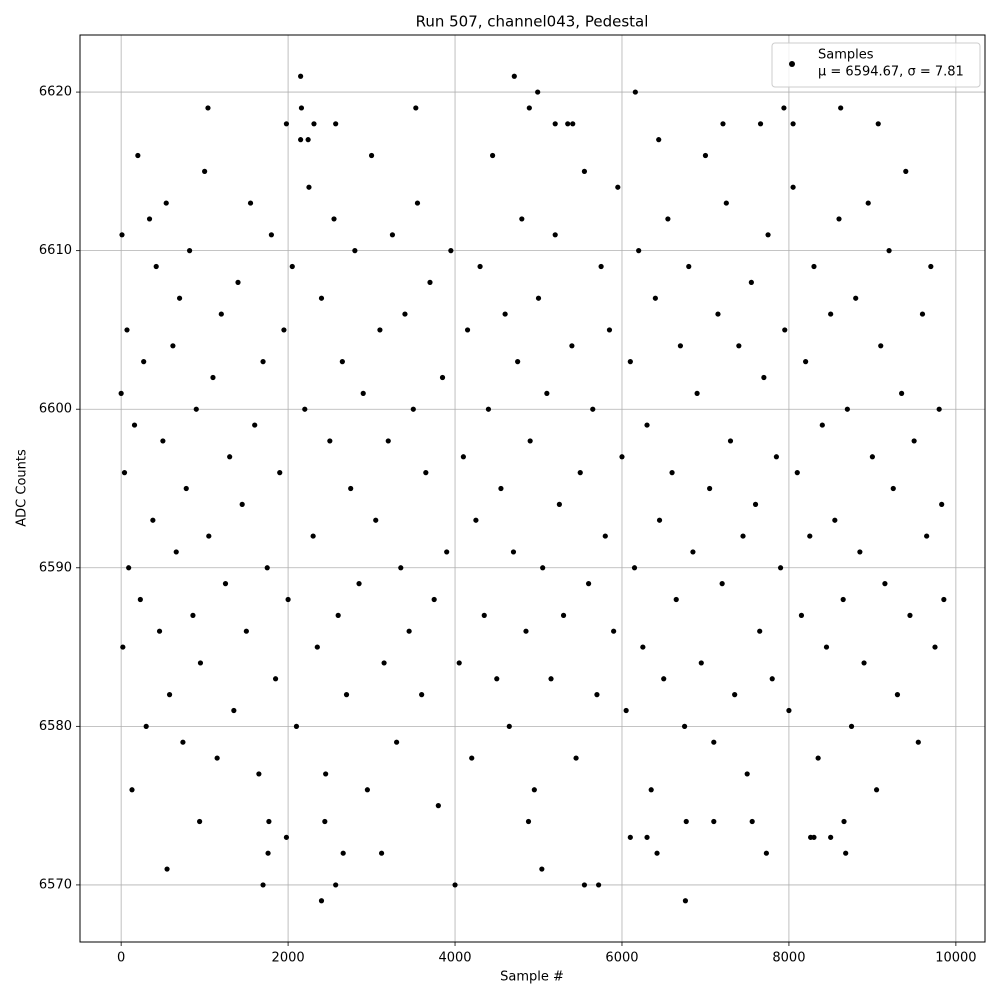 The height and width of the screenshot is (1000, 1000). I want to click on legend-box, so click(876, 65).